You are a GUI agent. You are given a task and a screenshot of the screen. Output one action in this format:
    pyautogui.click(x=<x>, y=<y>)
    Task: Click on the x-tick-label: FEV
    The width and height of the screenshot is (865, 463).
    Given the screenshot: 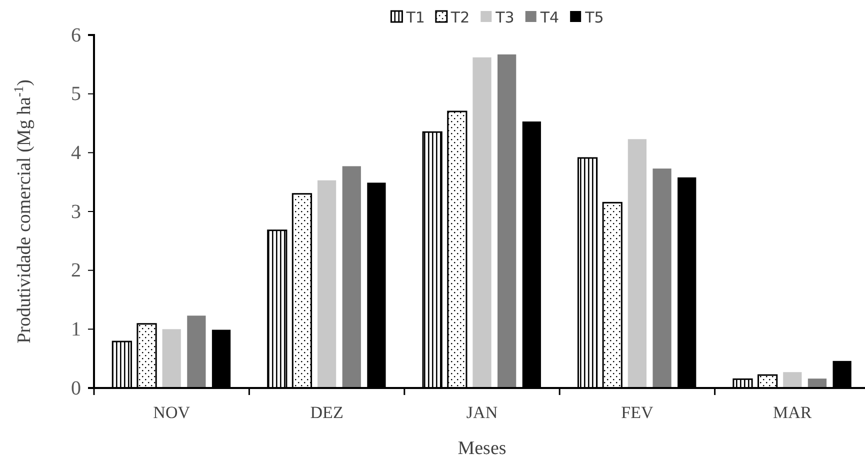 What is the action you would take?
    pyautogui.click(x=637, y=412)
    